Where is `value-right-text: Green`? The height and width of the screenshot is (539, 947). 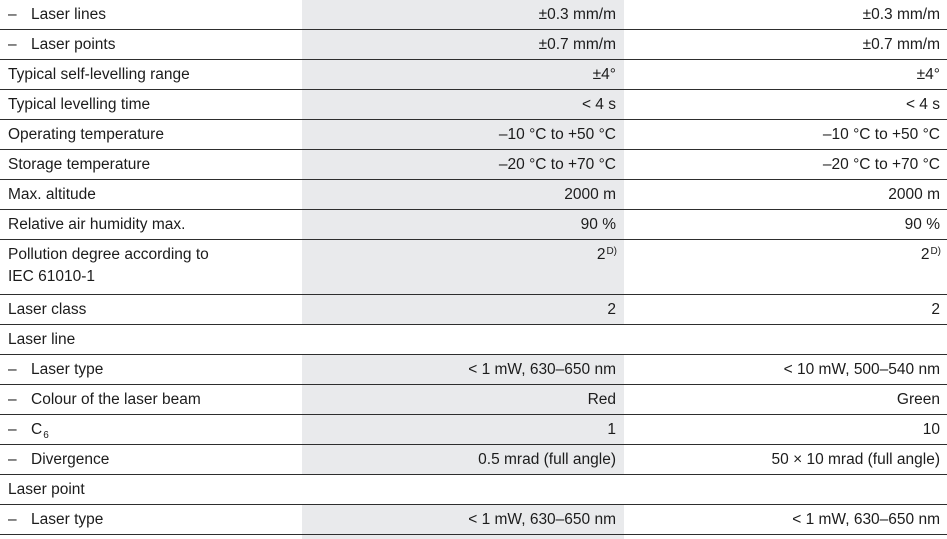
value-right-text: Green is located at coordinates (918, 399).